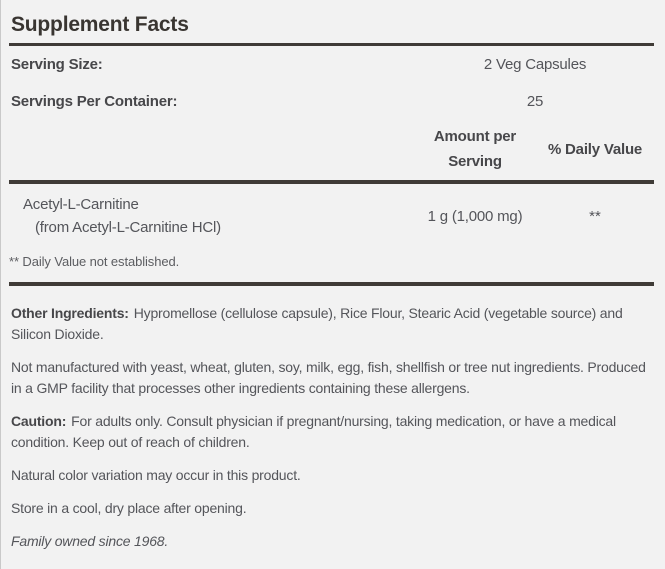 This screenshot has height=569, width=665. I want to click on serving-size-value: 2 Veg Capsules, so click(535, 64).